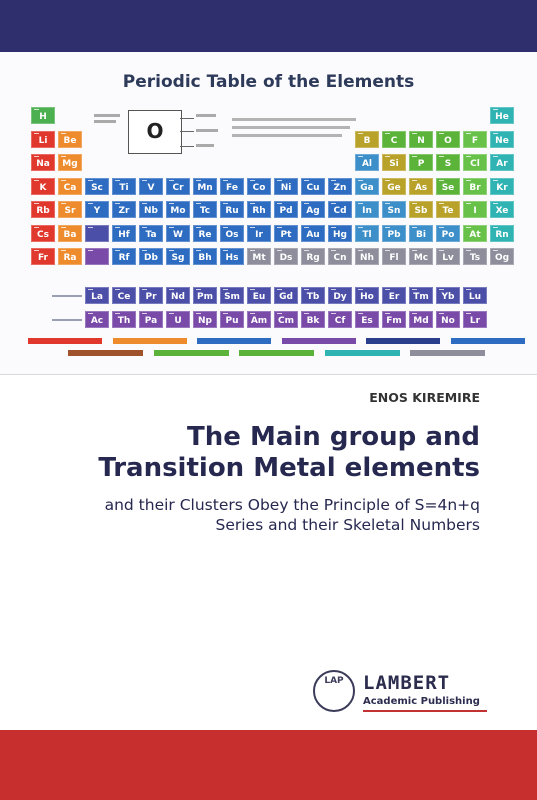 The image size is (537, 800). Describe the element at coordinates (394, 186) in the screenshot. I see `element-cell-ge: Ge` at that location.